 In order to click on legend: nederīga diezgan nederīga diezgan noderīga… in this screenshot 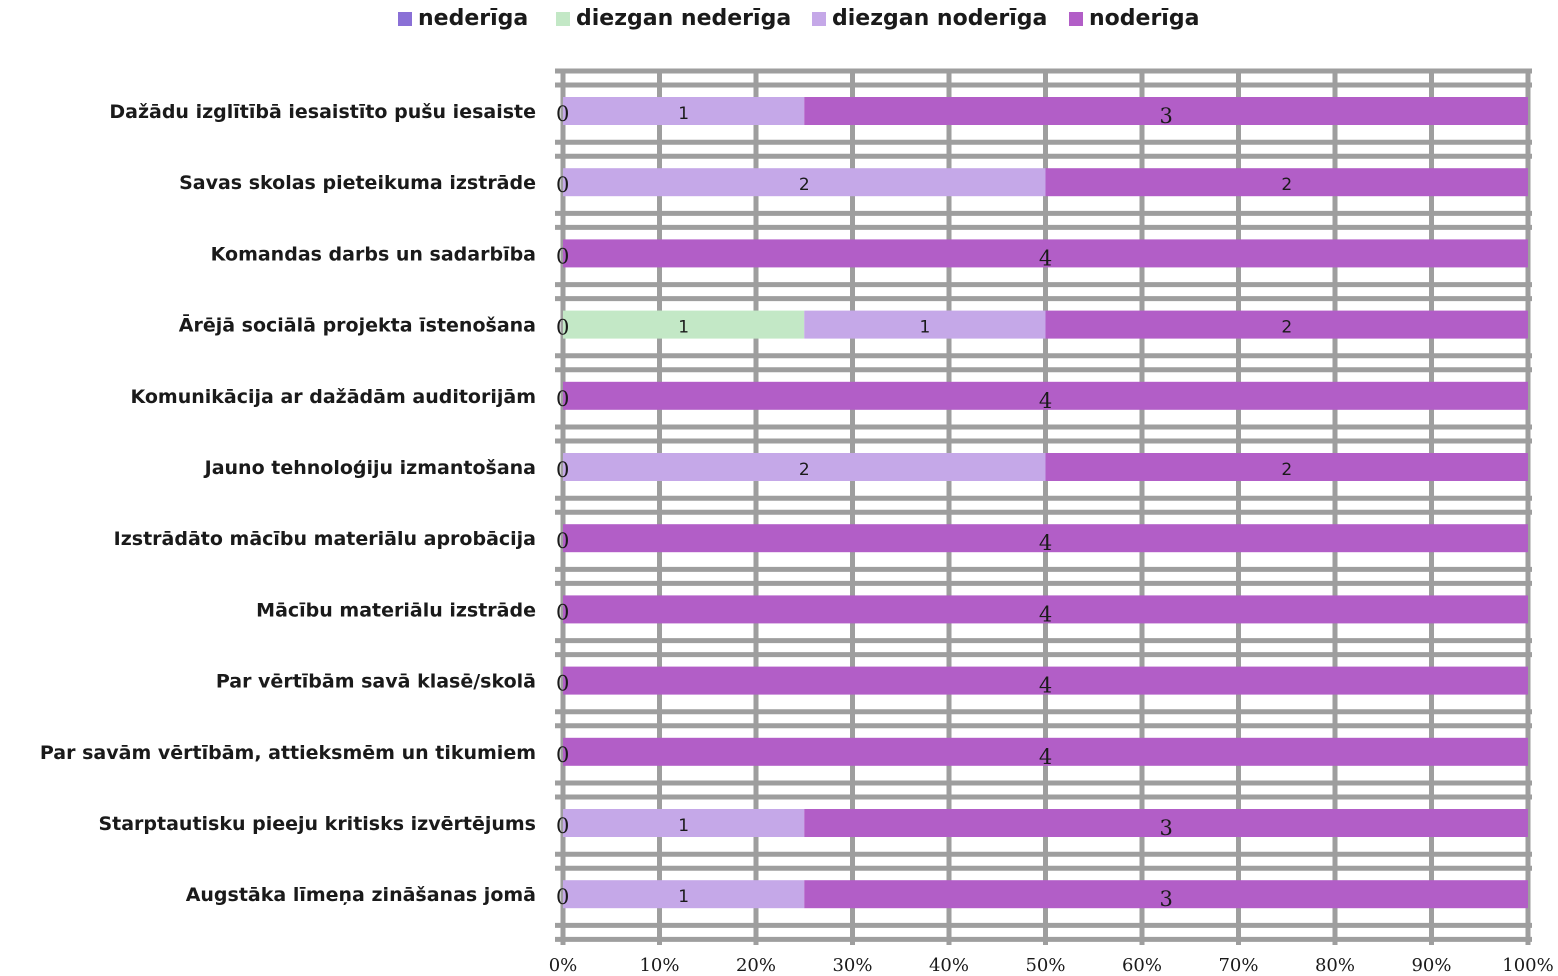, I will do `click(779, 22)`.